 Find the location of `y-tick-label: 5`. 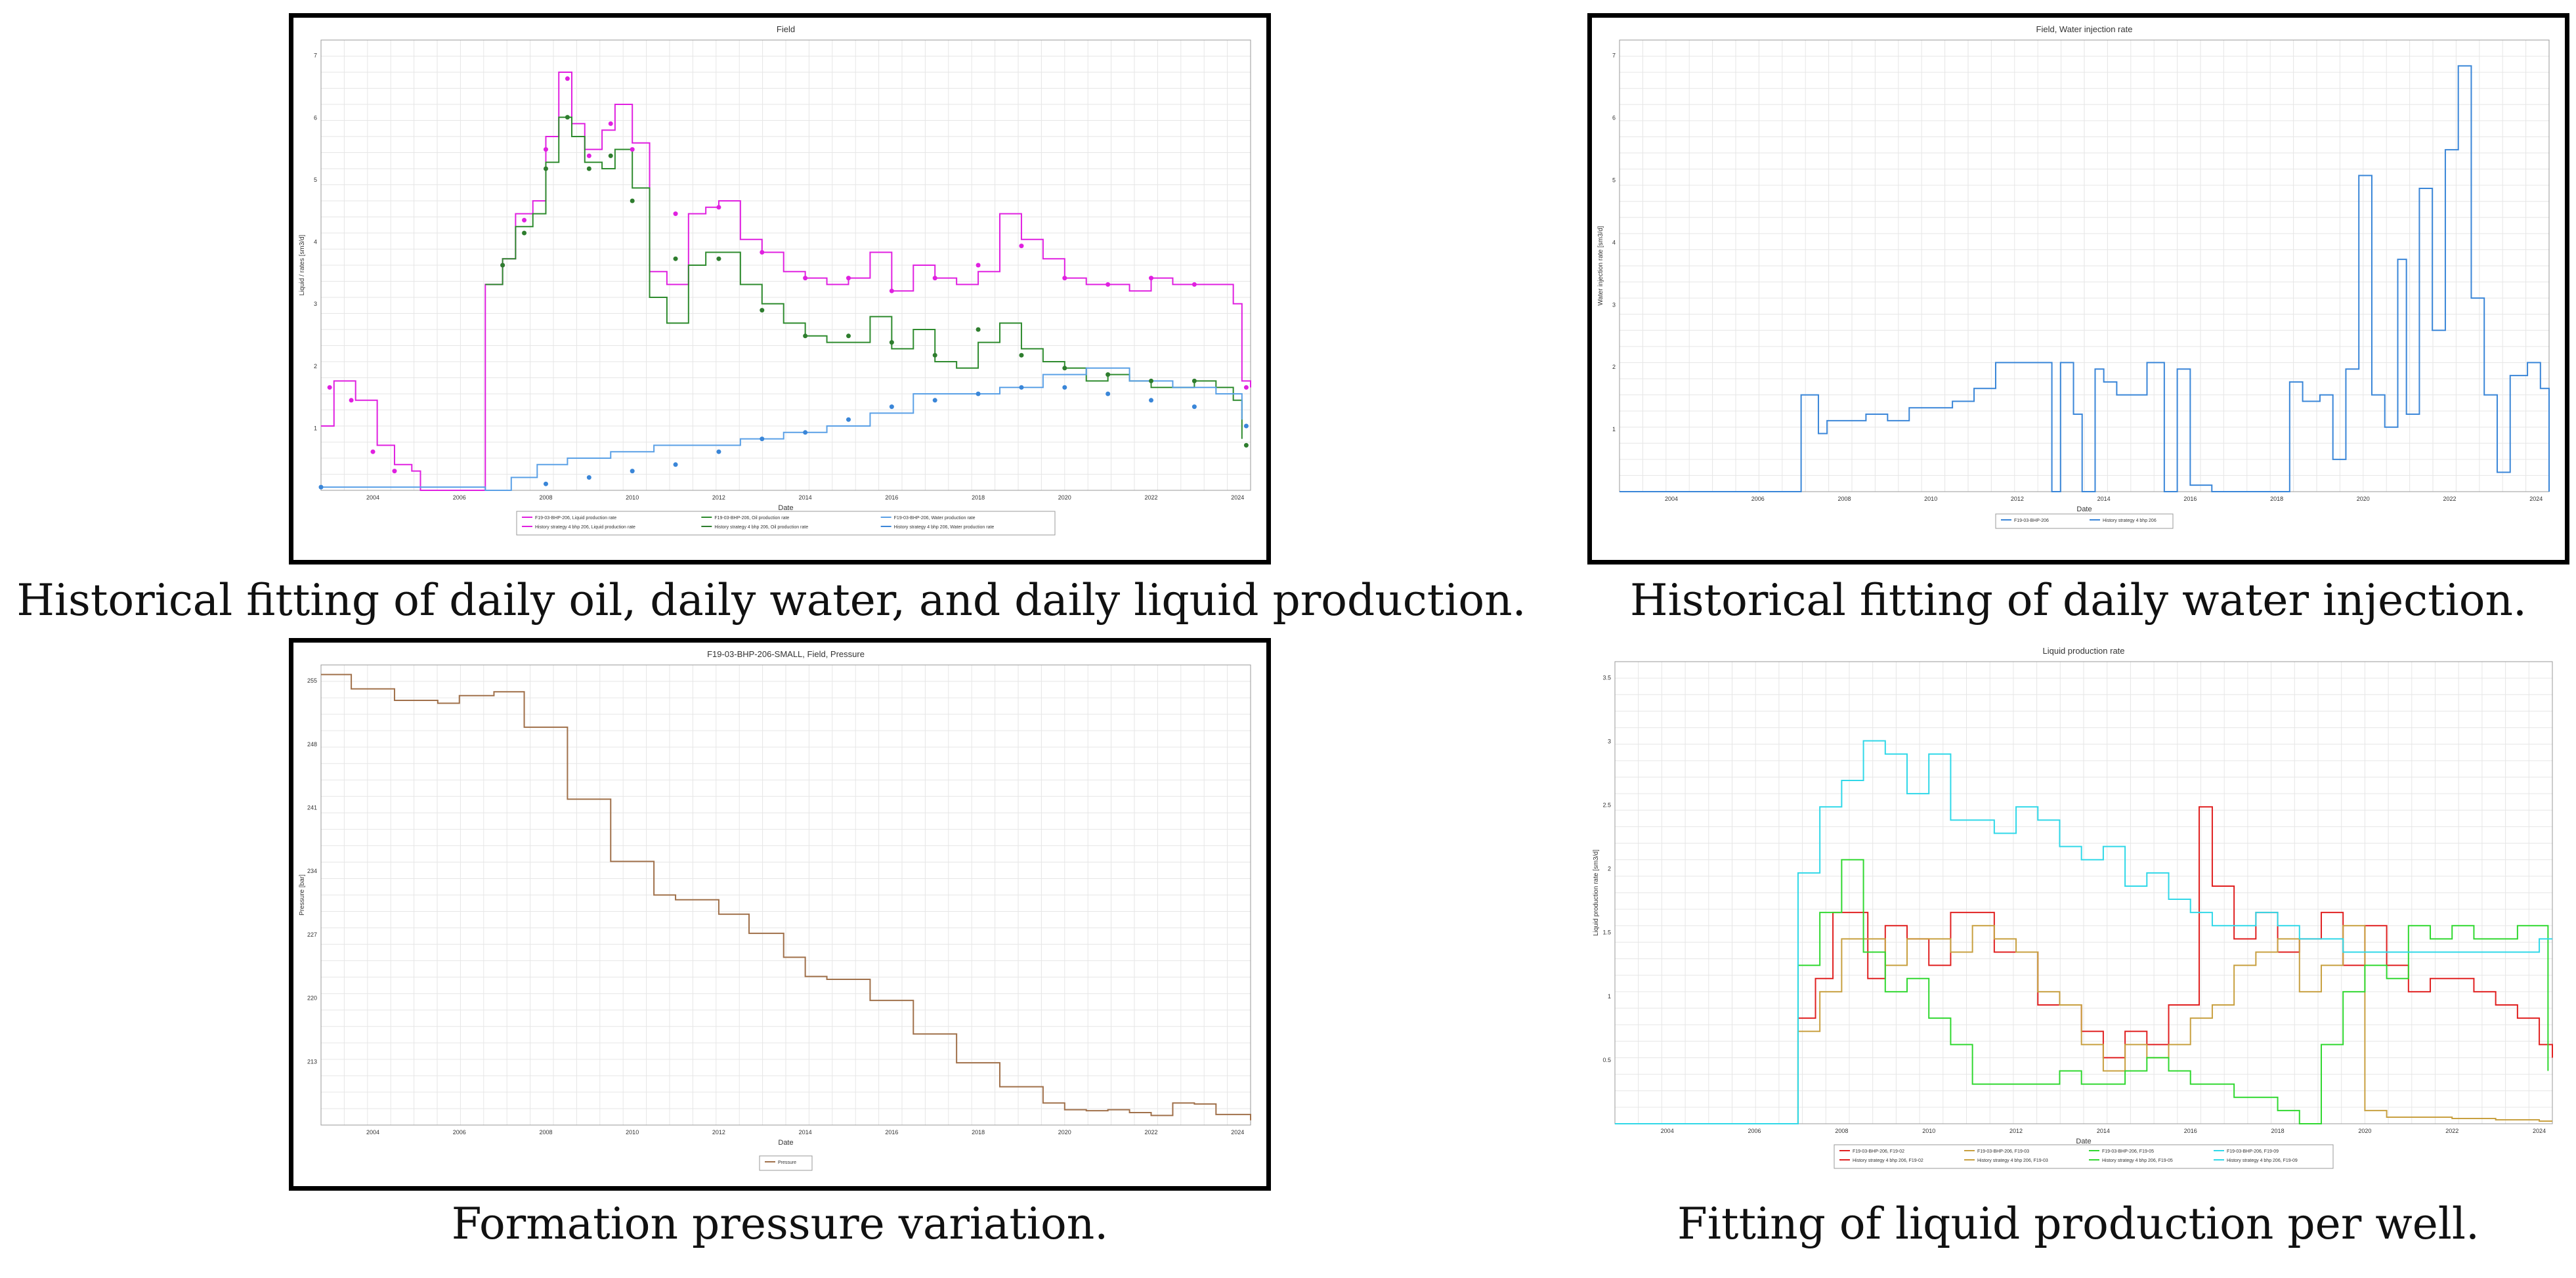

y-tick-label: 5 is located at coordinates (315, 180).